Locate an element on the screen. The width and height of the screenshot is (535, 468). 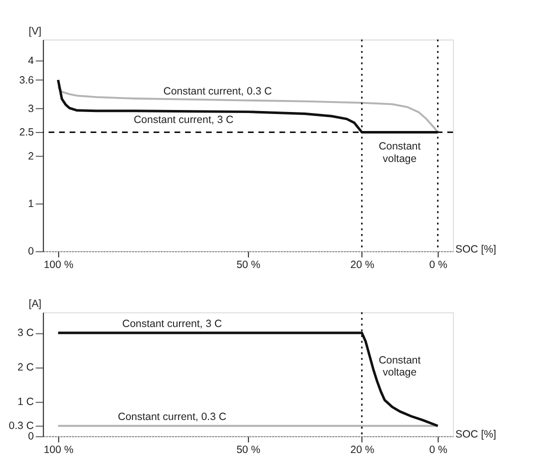
y-tick-label: 1 is located at coordinates (31, 204).